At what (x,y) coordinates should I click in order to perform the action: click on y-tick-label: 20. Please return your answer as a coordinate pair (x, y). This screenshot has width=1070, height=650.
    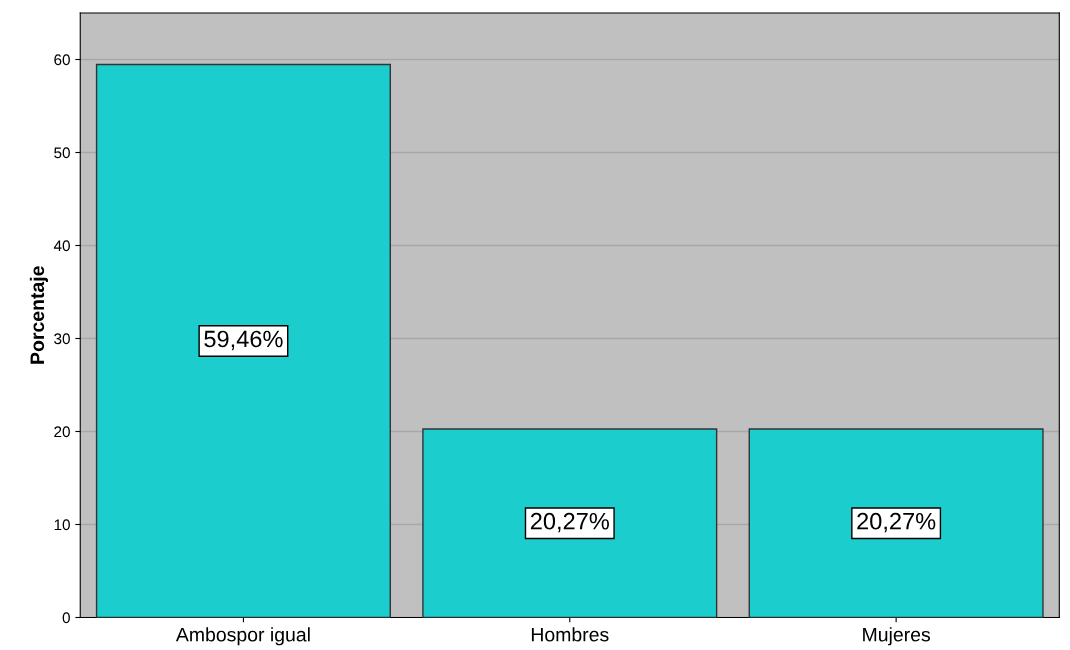
    Looking at the image, I should click on (62, 432).